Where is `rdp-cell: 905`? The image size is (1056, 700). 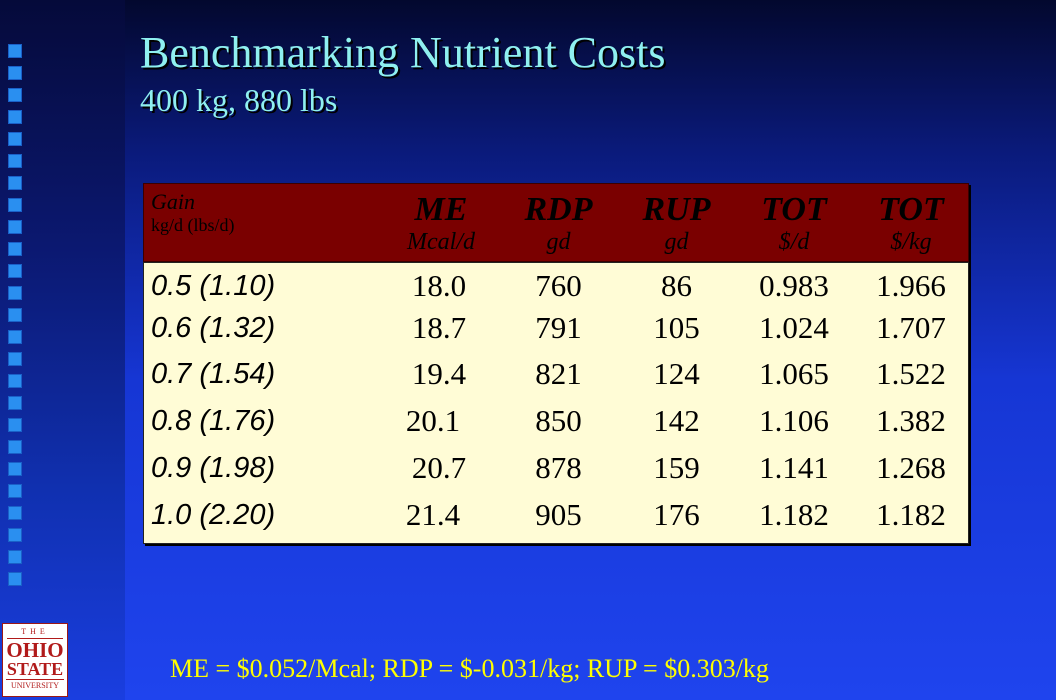
rdp-cell: 905 is located at coordinates (558, 514).